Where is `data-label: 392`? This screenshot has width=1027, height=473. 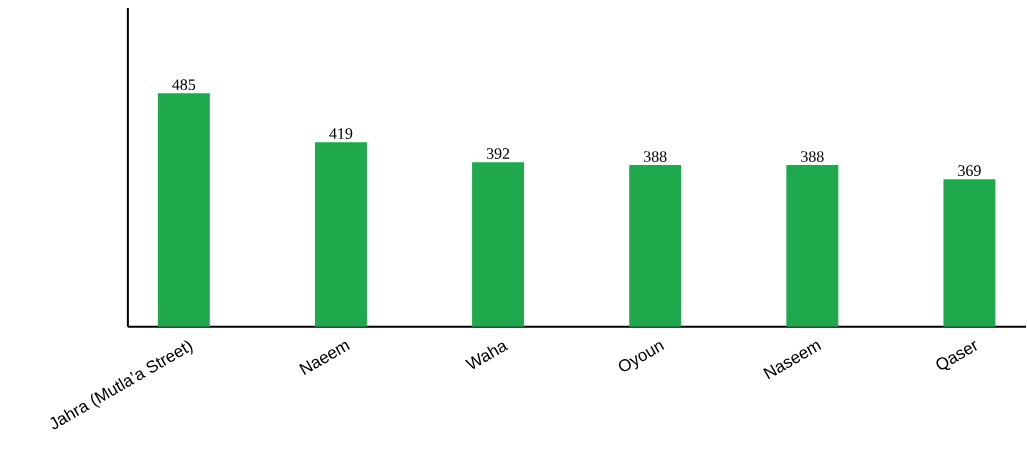 data-label: 392 is located at coordinates (498, 154).